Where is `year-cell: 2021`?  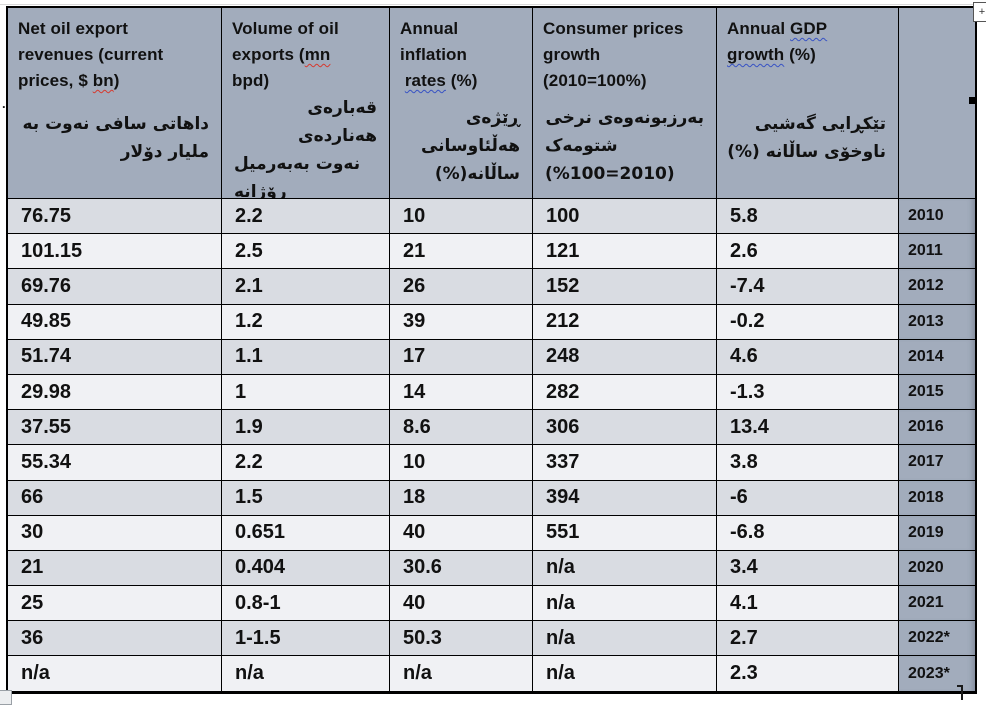
year-cell: 2021 is located at coordinates (937, 604).